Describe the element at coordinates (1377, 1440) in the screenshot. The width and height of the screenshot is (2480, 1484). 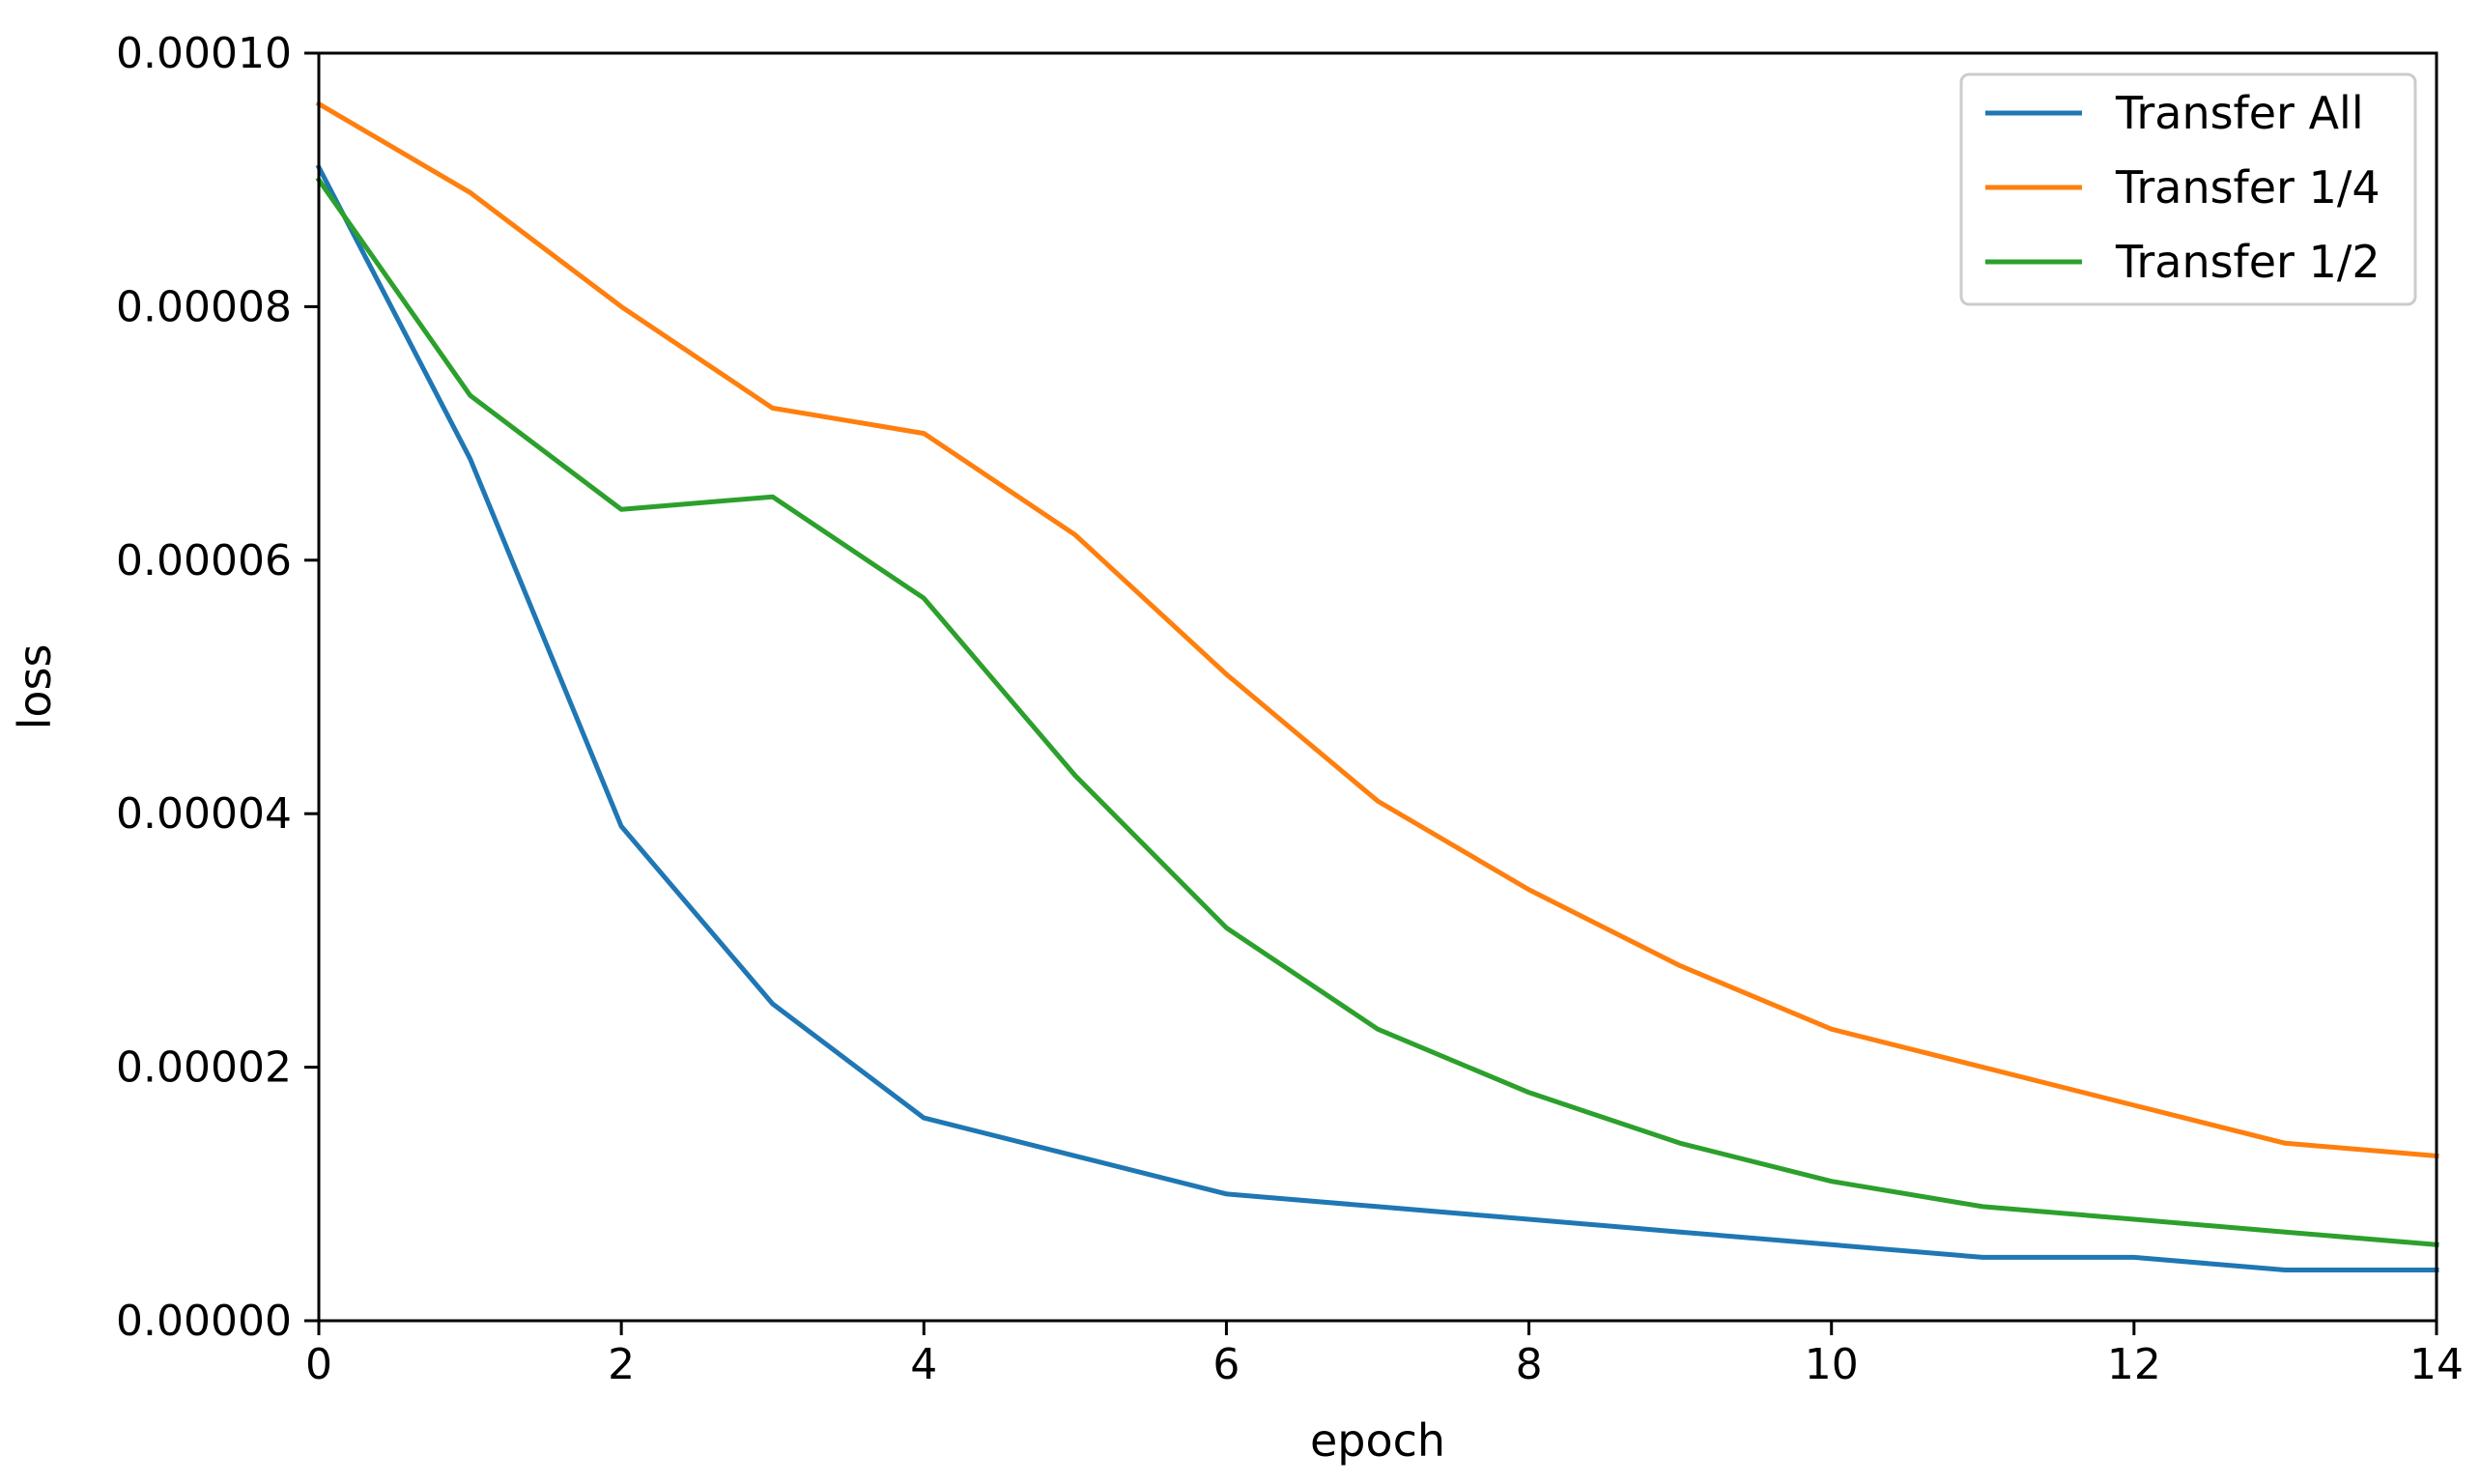
I see `x-axis-label: epoch` at that location.